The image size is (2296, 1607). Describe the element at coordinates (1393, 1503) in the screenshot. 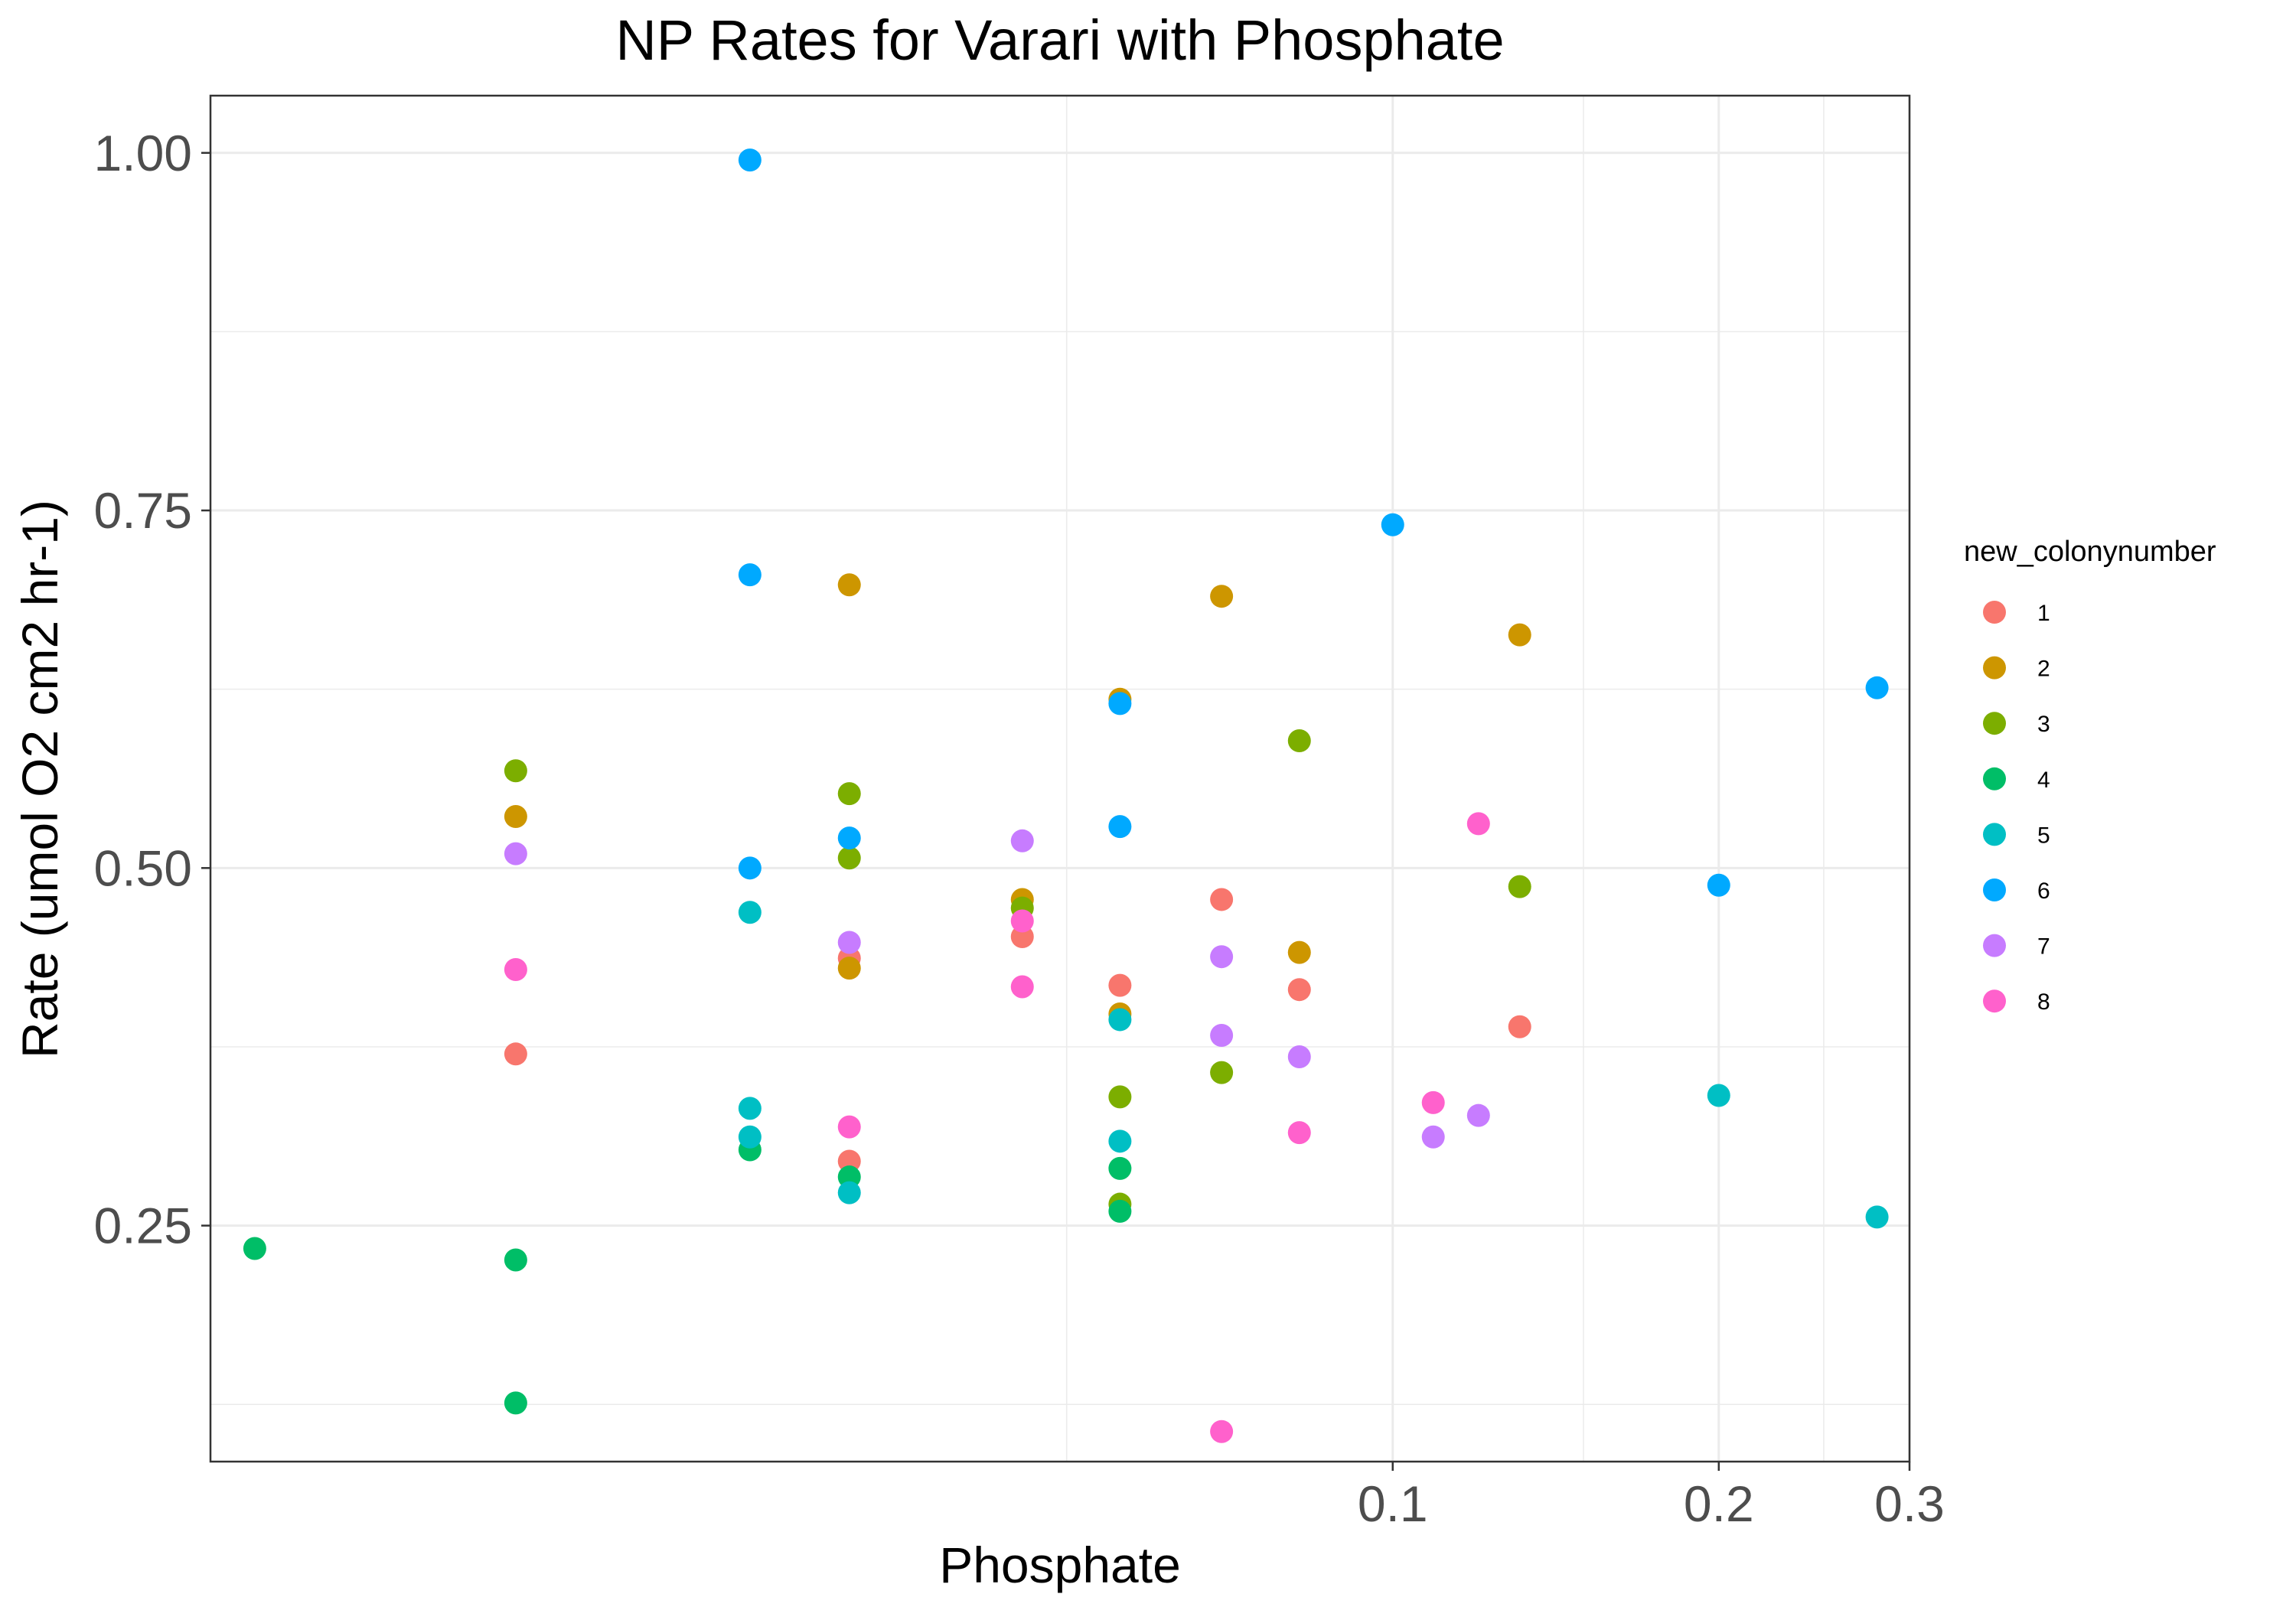

I see `x-tick-label: 0.1` at that location.